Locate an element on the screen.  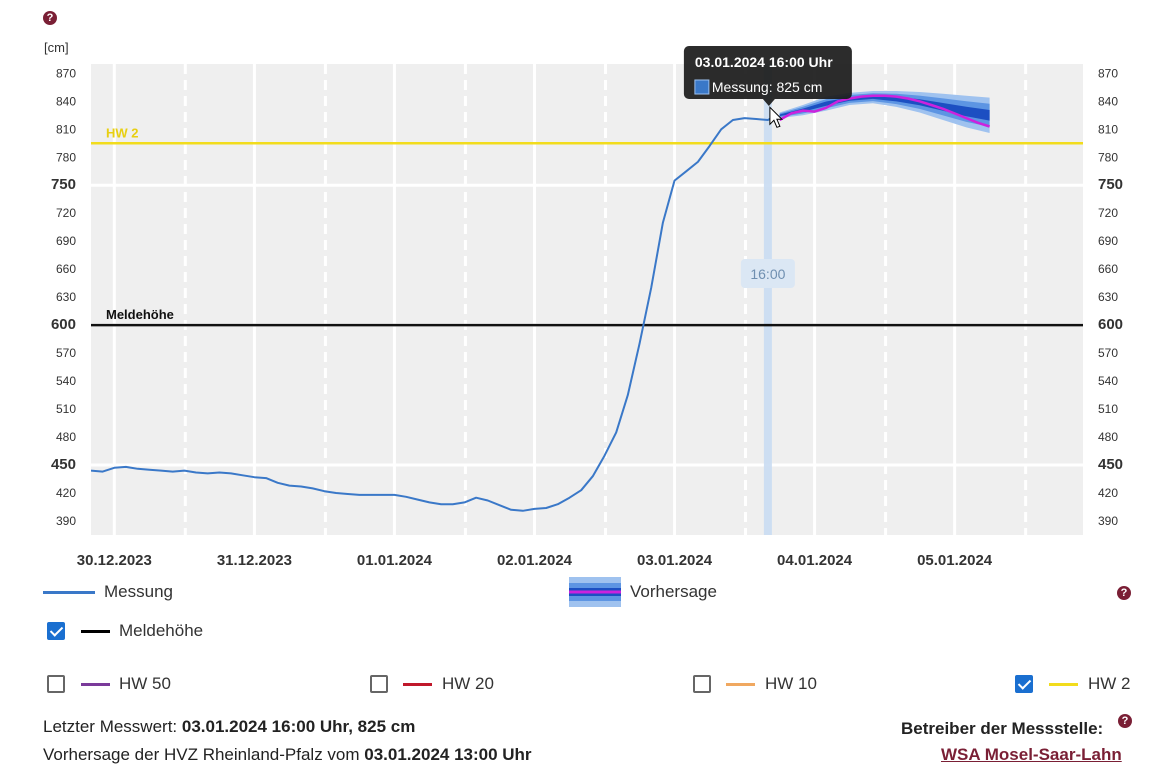
meldehoehe-checkbox is located at coordinates (56, 631).